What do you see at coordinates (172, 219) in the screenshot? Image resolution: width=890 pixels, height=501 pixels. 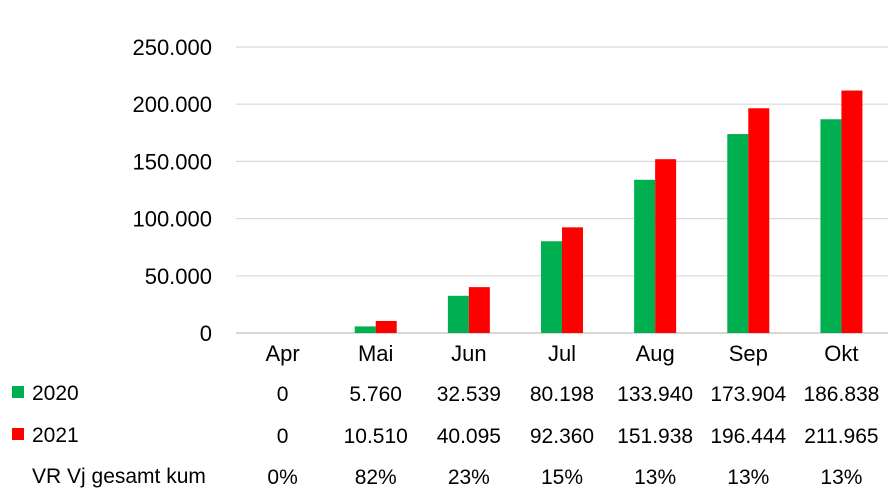 I see `y-tick-label: 100.000` at bounding box center [172, 219].